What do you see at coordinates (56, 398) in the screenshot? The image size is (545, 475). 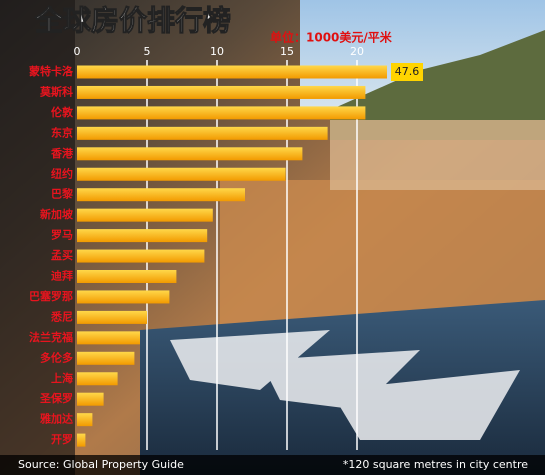 I see `y-tick-label: 圣保罗` at bounding box center [56, 398].